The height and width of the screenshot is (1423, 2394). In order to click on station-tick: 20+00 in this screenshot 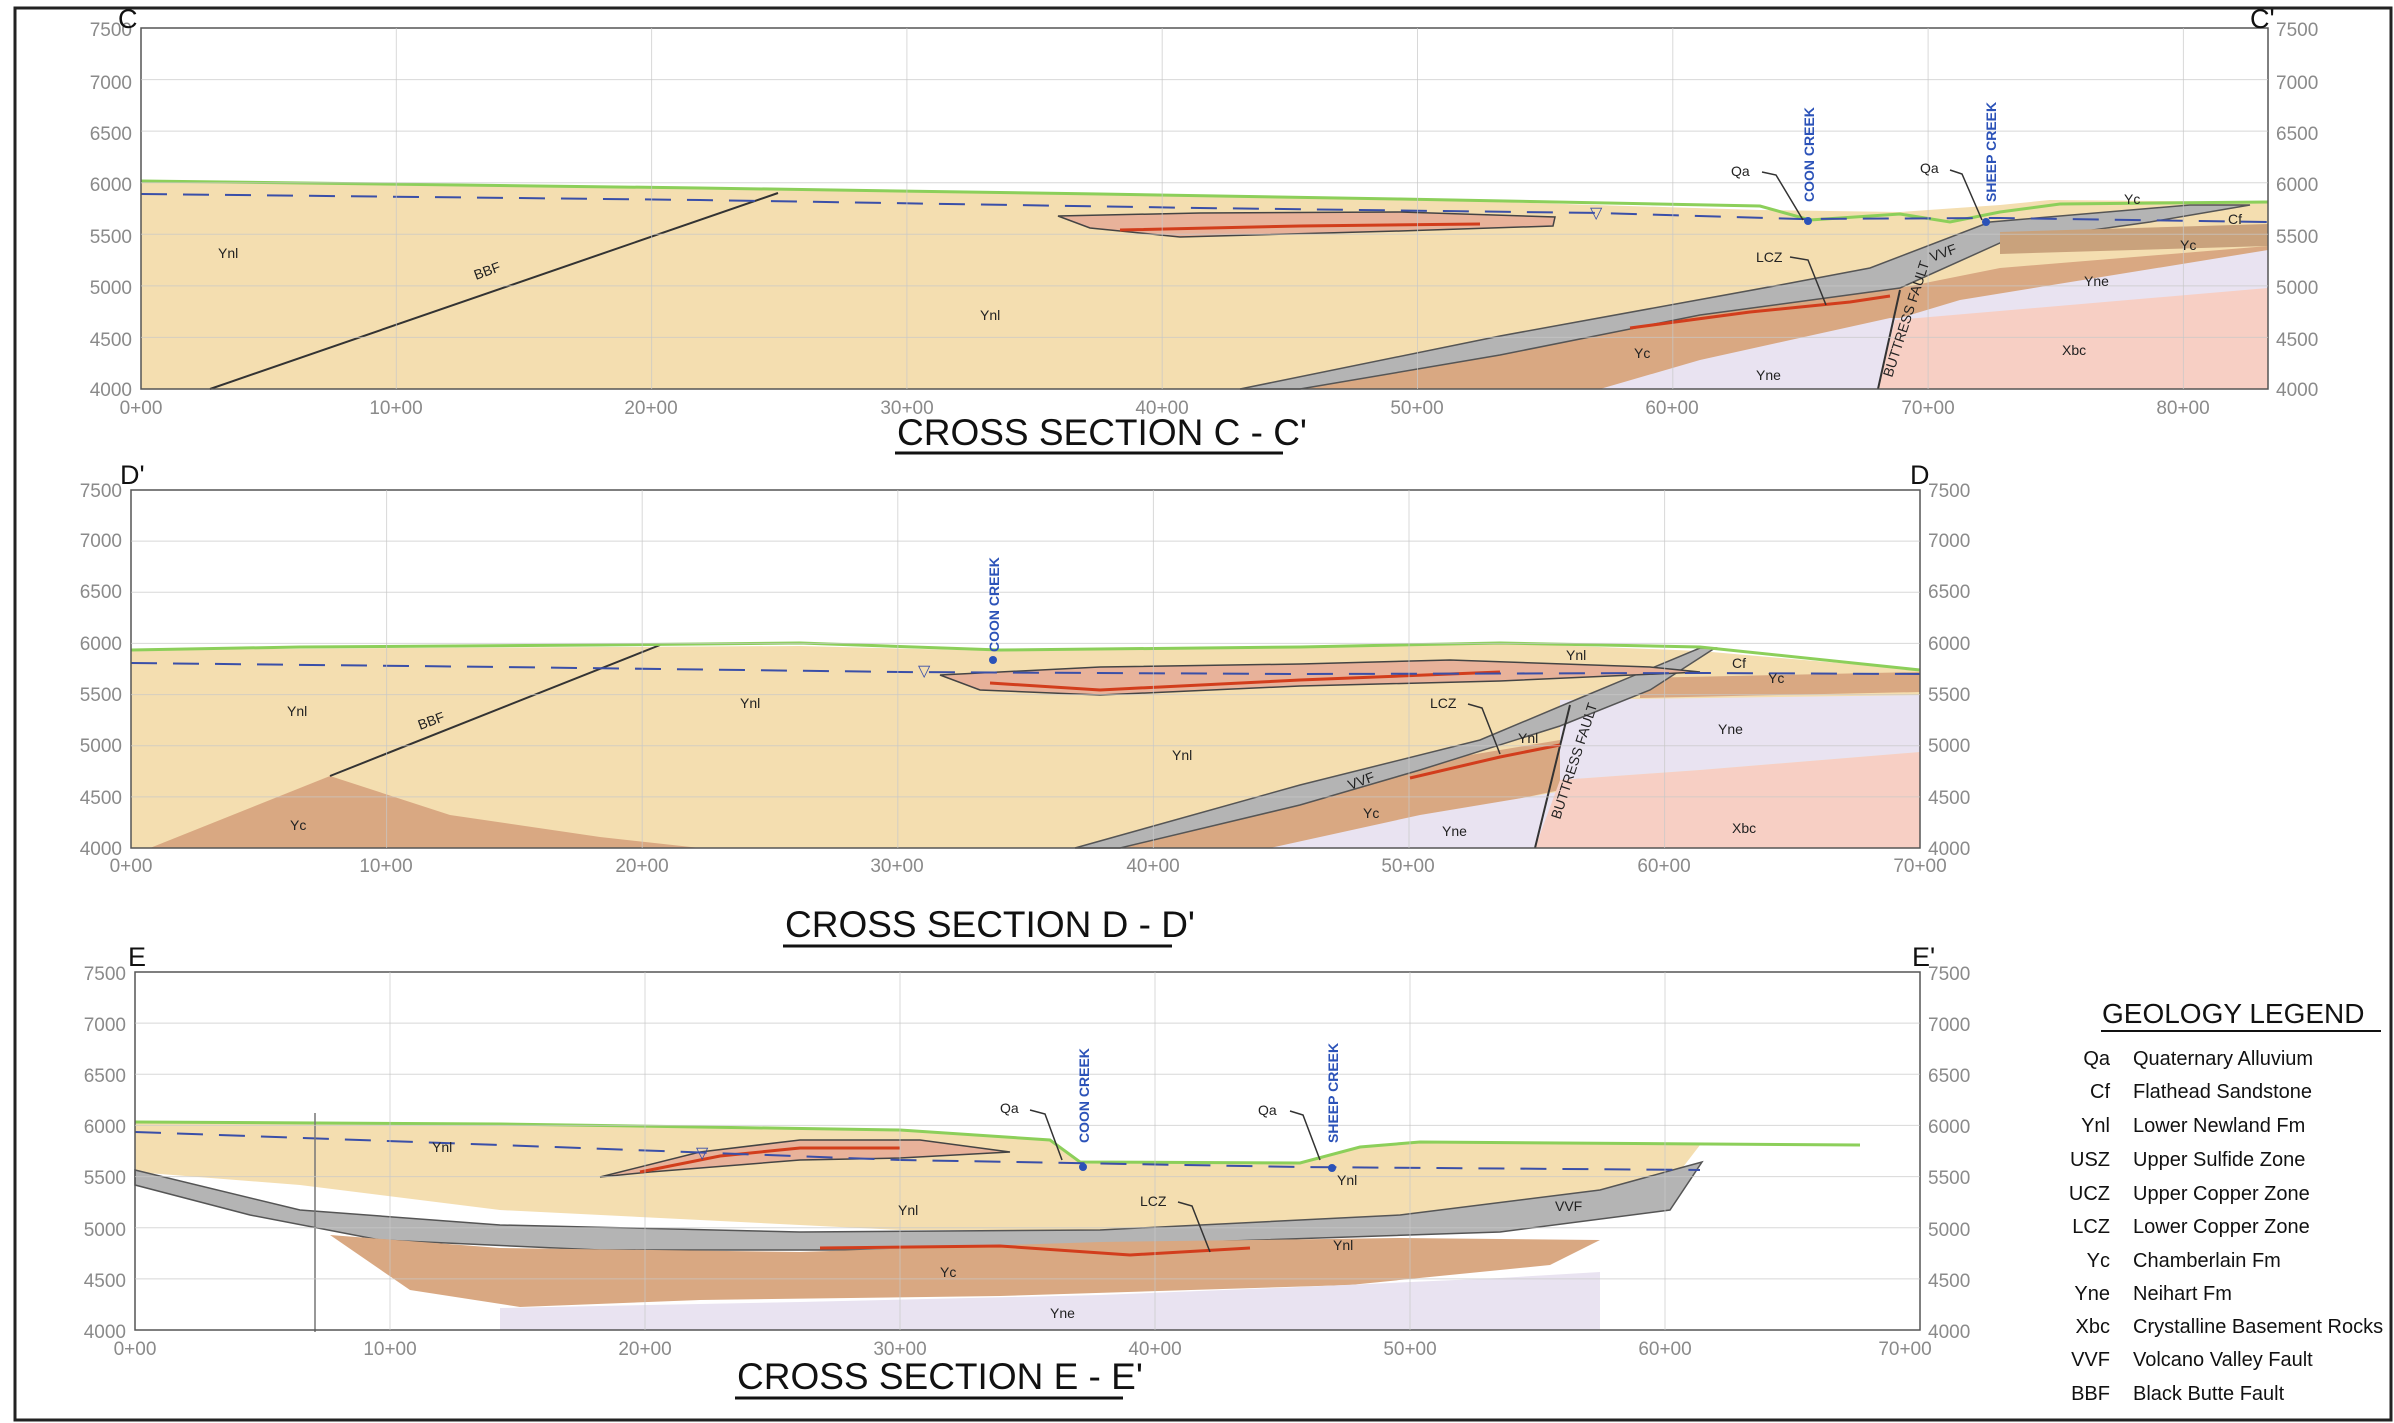, I will do `click(644, 1349)`.